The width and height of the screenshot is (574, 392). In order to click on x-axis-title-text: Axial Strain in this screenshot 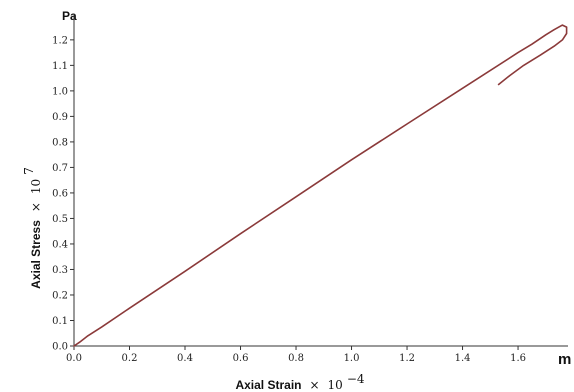, I will do `click(268, 385)`.